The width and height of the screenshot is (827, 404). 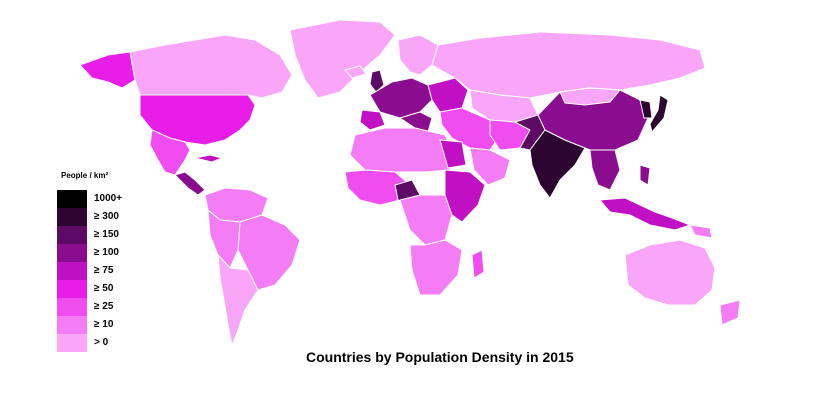 What do you see at coordinates (92, 343) in the screenshot?
I see `legend-row: > 0` at bounding box center [92, 343].